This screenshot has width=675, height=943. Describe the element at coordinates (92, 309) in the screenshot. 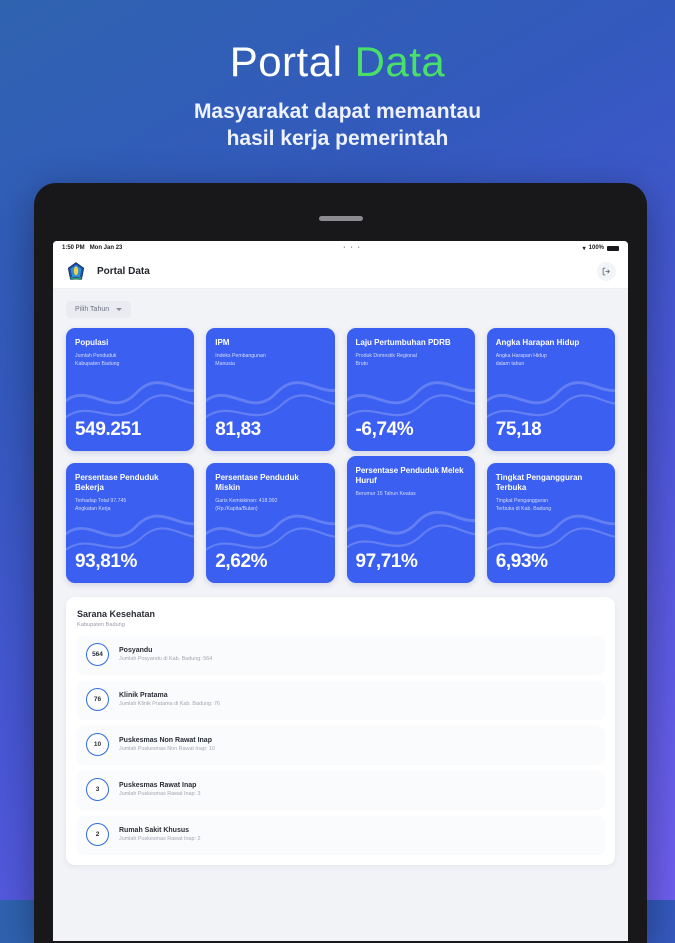

I see `year-select-label: Pilih Tahun` at that location.